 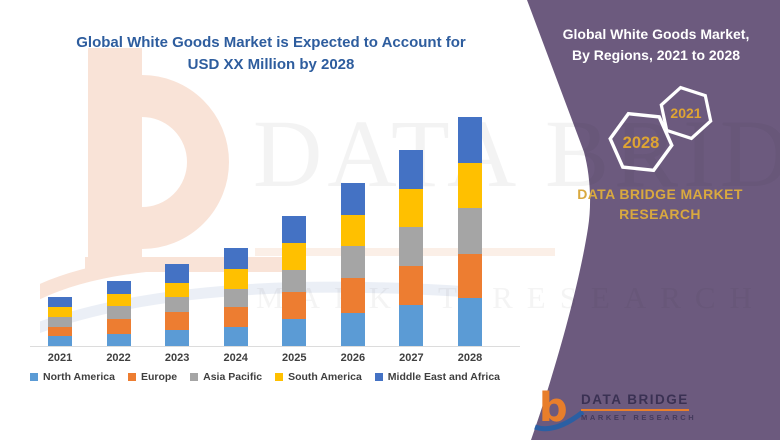 What do you see at coordinates (78, 377) in the screenshot?
I see `legend-label: North America` at bounding box center [78, 377].